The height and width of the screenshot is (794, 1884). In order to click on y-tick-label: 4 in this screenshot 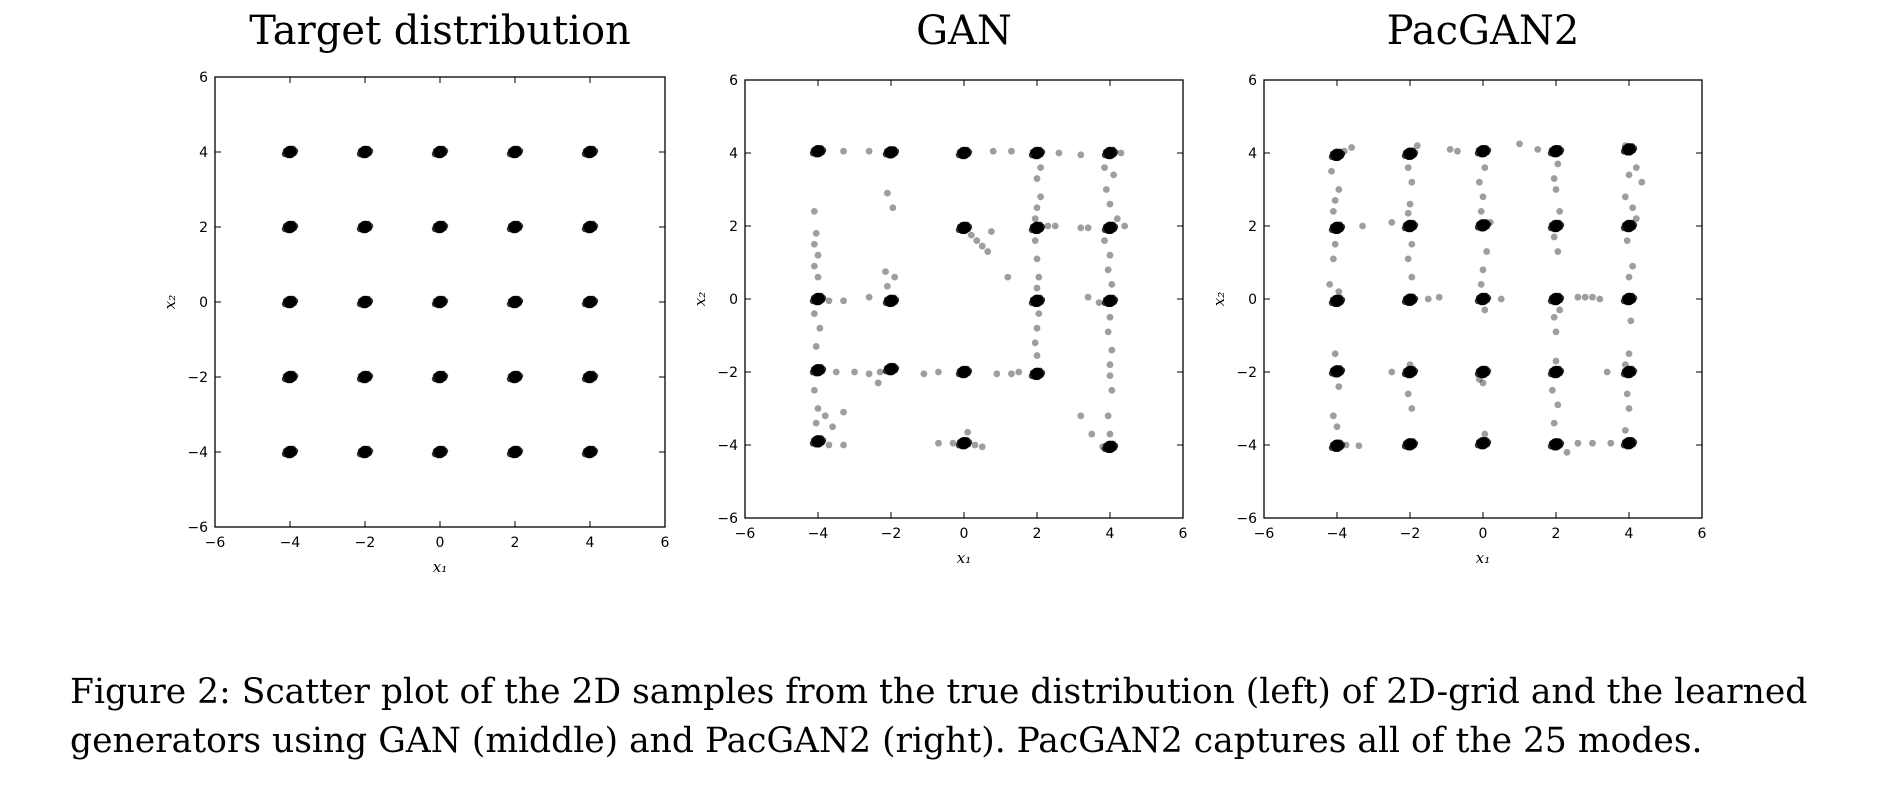, I will do `click(1252, 154)`.